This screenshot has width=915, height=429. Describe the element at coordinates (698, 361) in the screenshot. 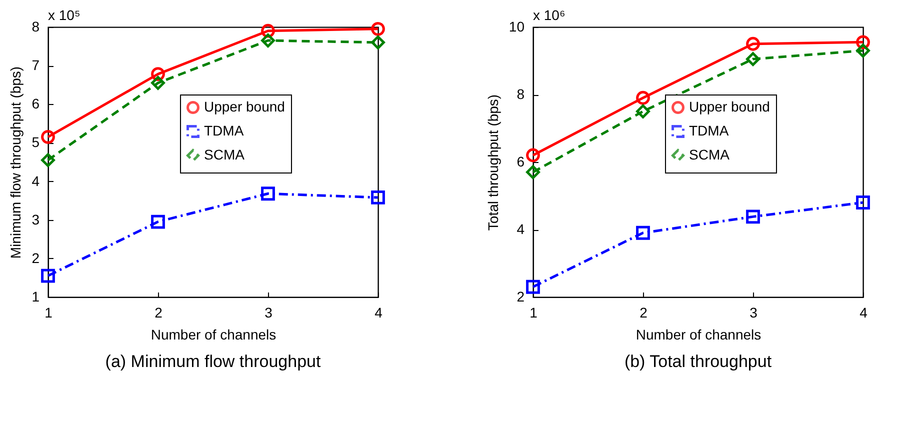

I see `text: (b) Total throughput` at that location.